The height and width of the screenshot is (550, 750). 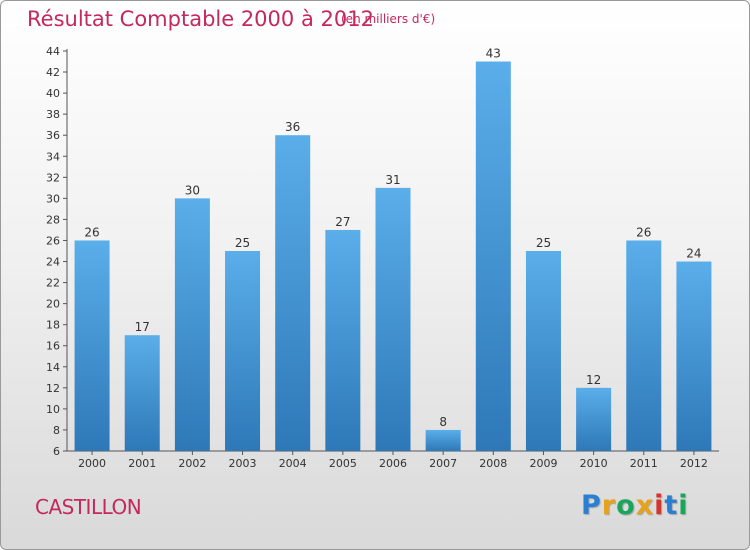 What do you see at coordinates (53, 135) in the screenshot?
I see `y-tick-label: 36` at bounding box center [53, 135].